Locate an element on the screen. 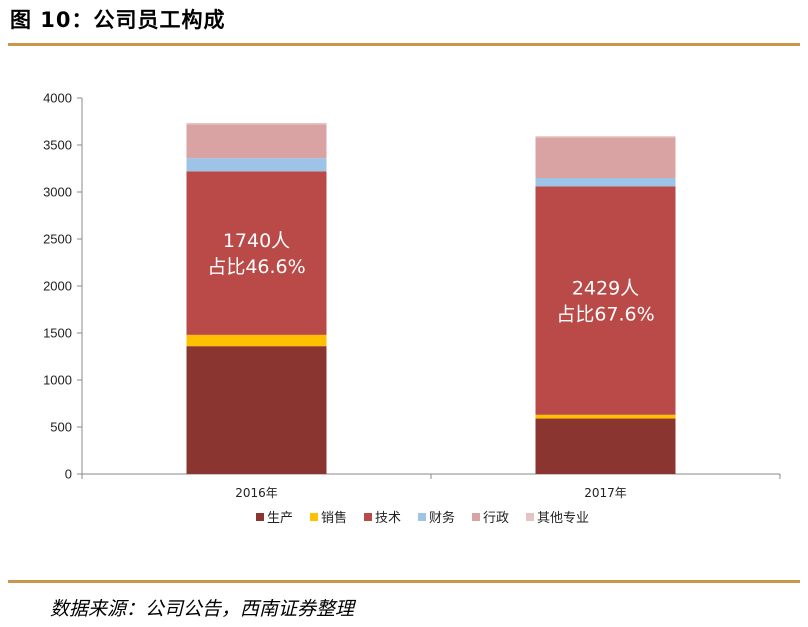 The image size is (808, 627). y-tick-label: 2500 is located at coordinates (57, 239).